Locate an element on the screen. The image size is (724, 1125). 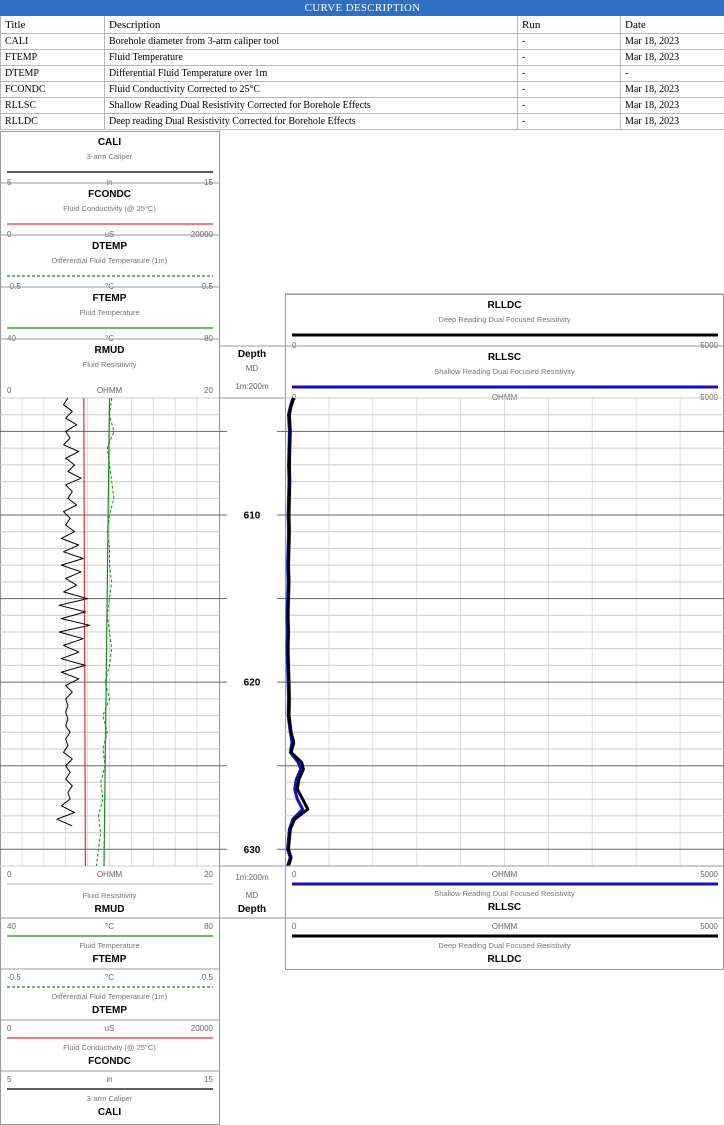
footer-cali-min: 5 is located at coordinates (9, 1079).